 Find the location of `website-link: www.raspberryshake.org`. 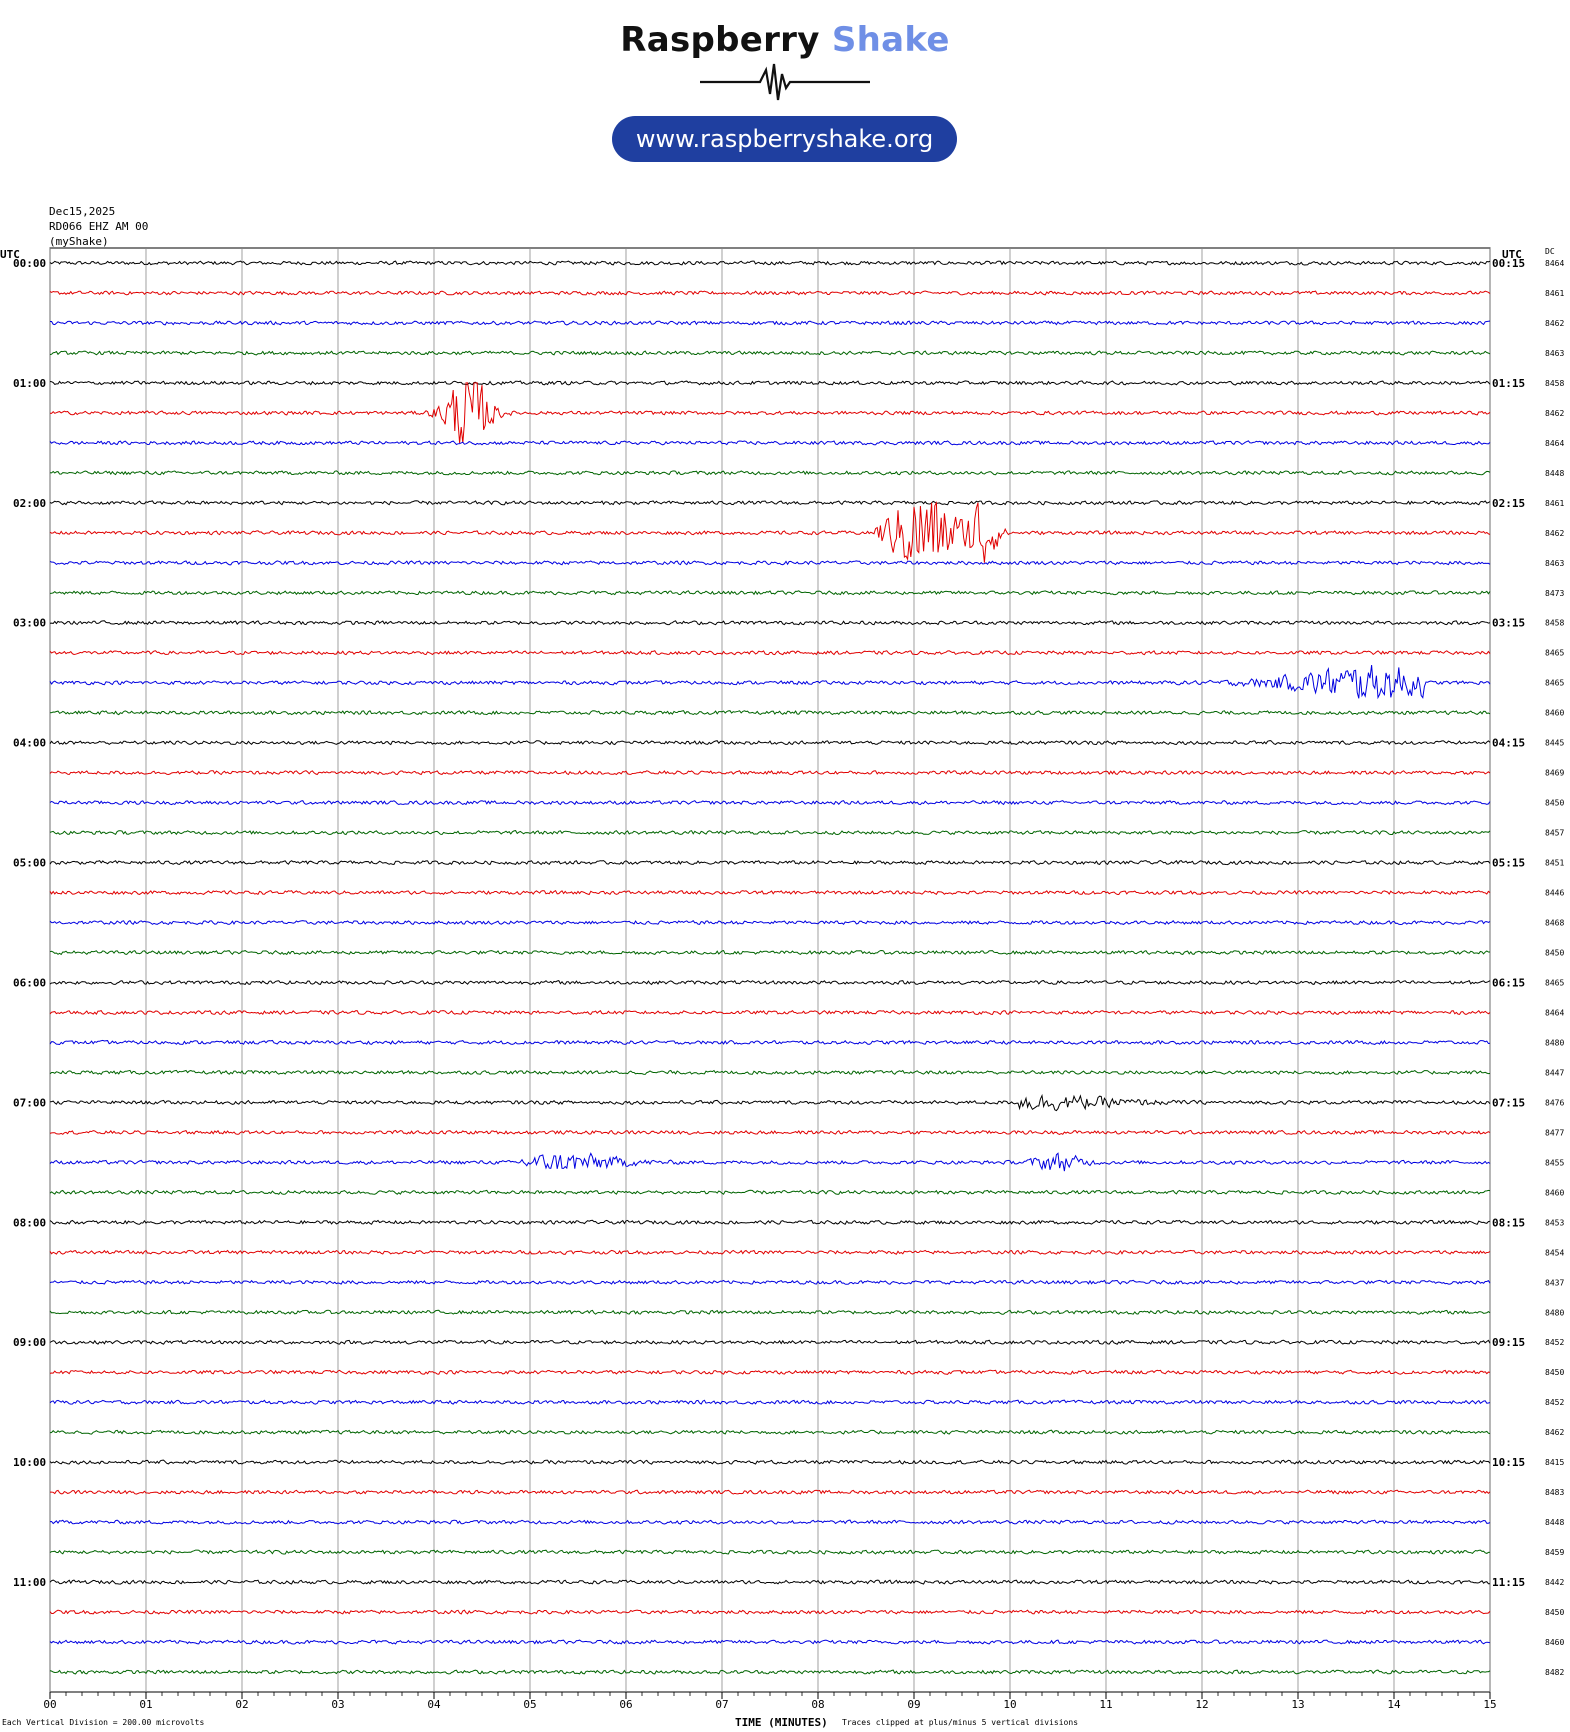

website-link: www.raspberryshake.org is located at coordinates (784, 139).